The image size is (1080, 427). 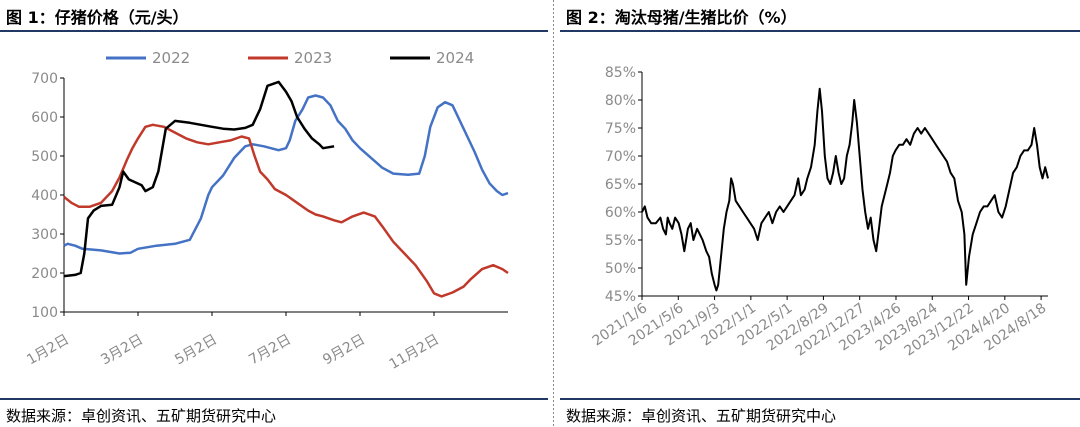 I want to click on y-tick-label: 70%, so click(x=620, y=157).